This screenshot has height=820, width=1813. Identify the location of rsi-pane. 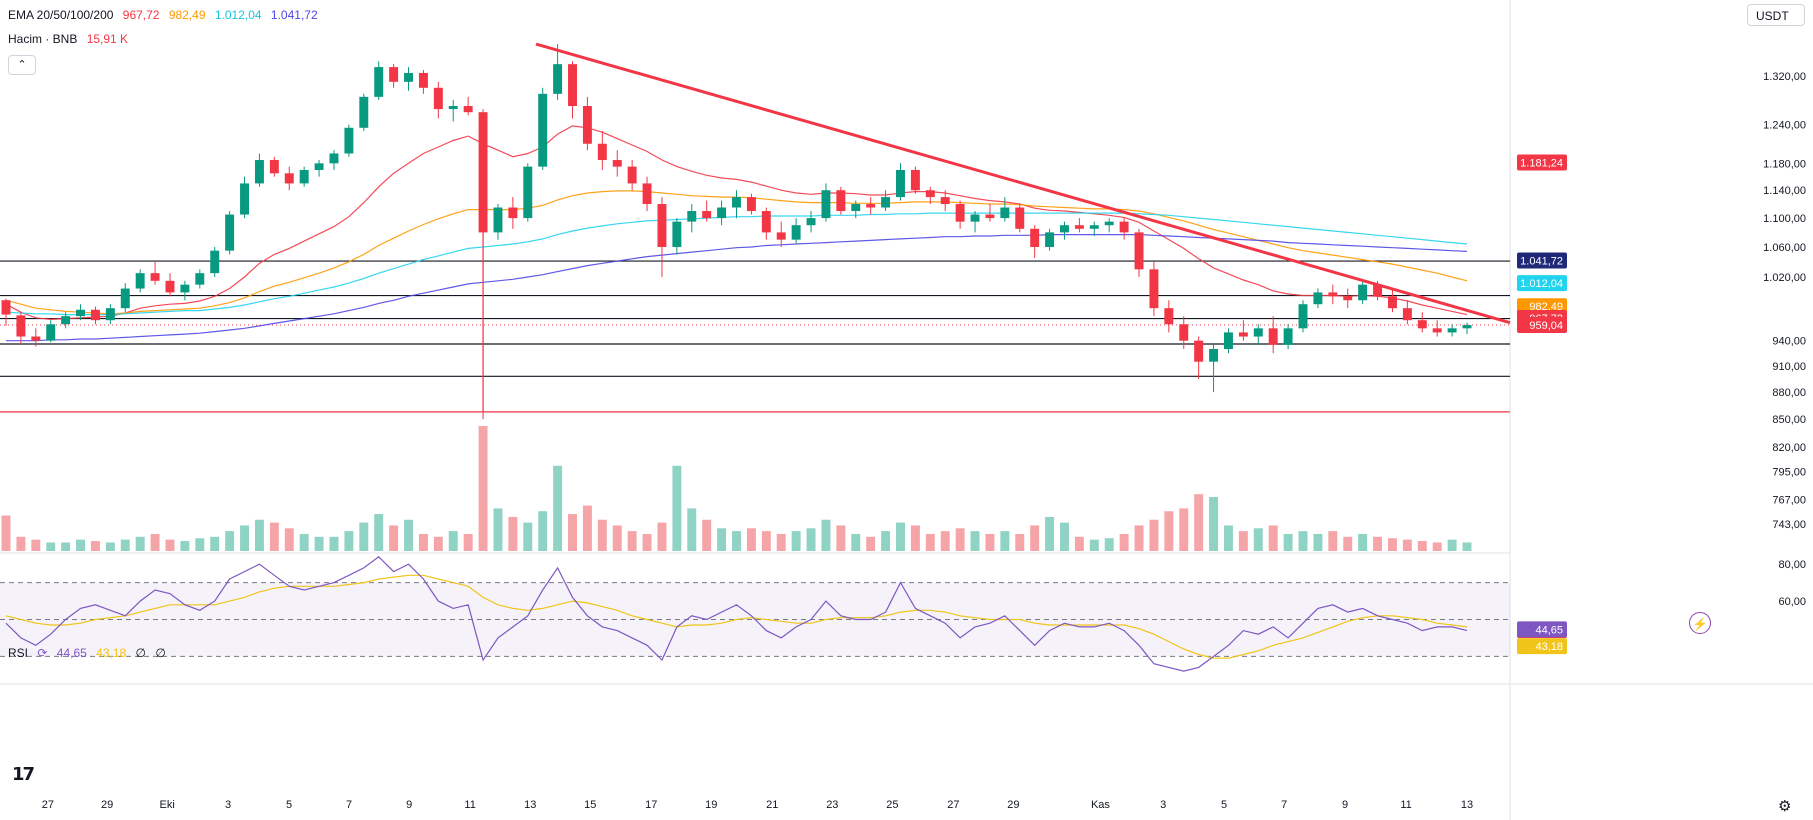
(755, 614).